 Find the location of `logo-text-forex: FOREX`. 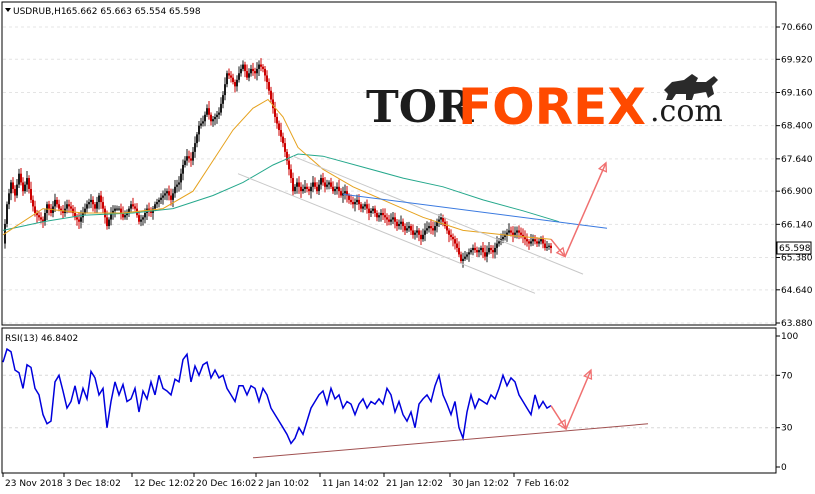

logo-text-forex: FOREX is located at coordinates (552, 107).